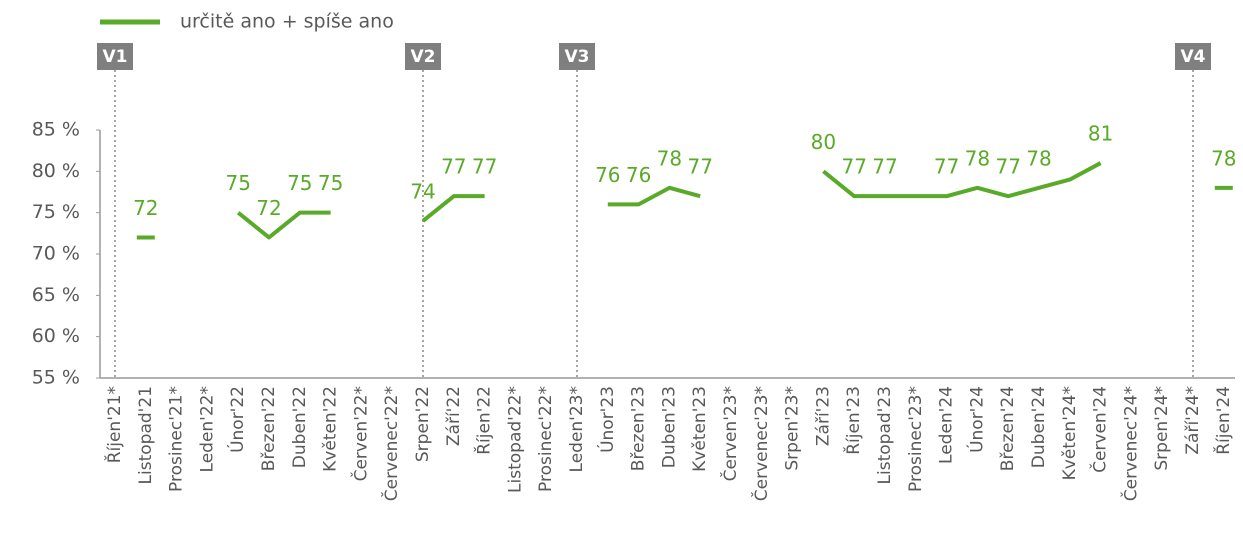 The width and height of the screenshot is (1243, 555). Describe the element at coordinates (269, 428) in the screenshot. I see `x-tick-label: Březen'22` at that location.